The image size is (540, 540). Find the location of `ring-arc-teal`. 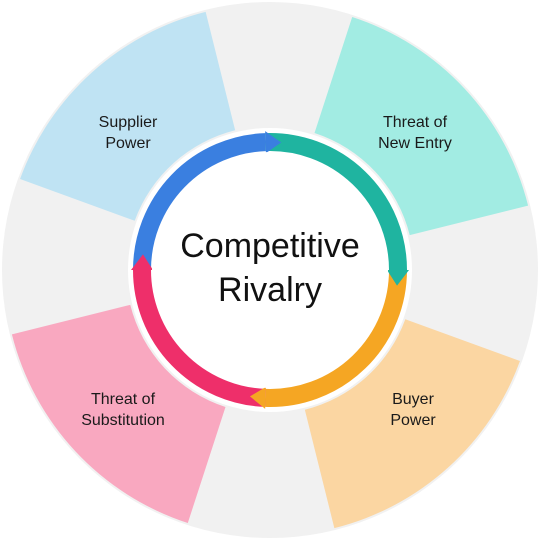

ring-arc-teal is located at coordinates (336, 202).